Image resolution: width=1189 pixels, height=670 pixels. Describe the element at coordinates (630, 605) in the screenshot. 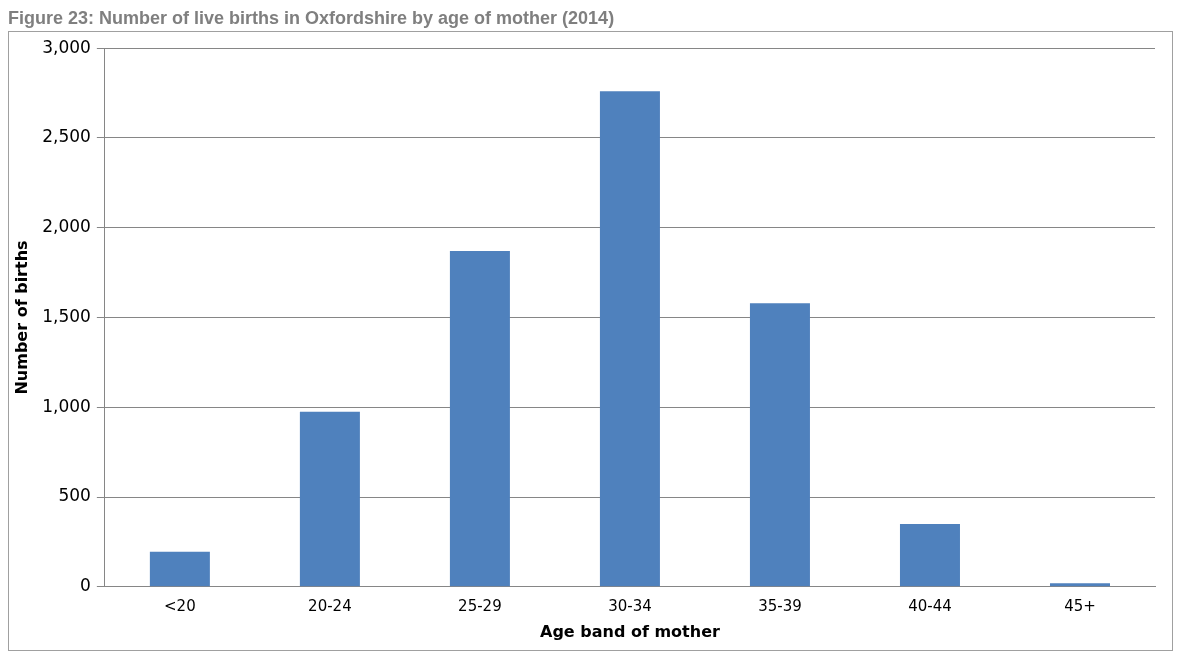

I see `x-tick-label: 30-34` at that location.